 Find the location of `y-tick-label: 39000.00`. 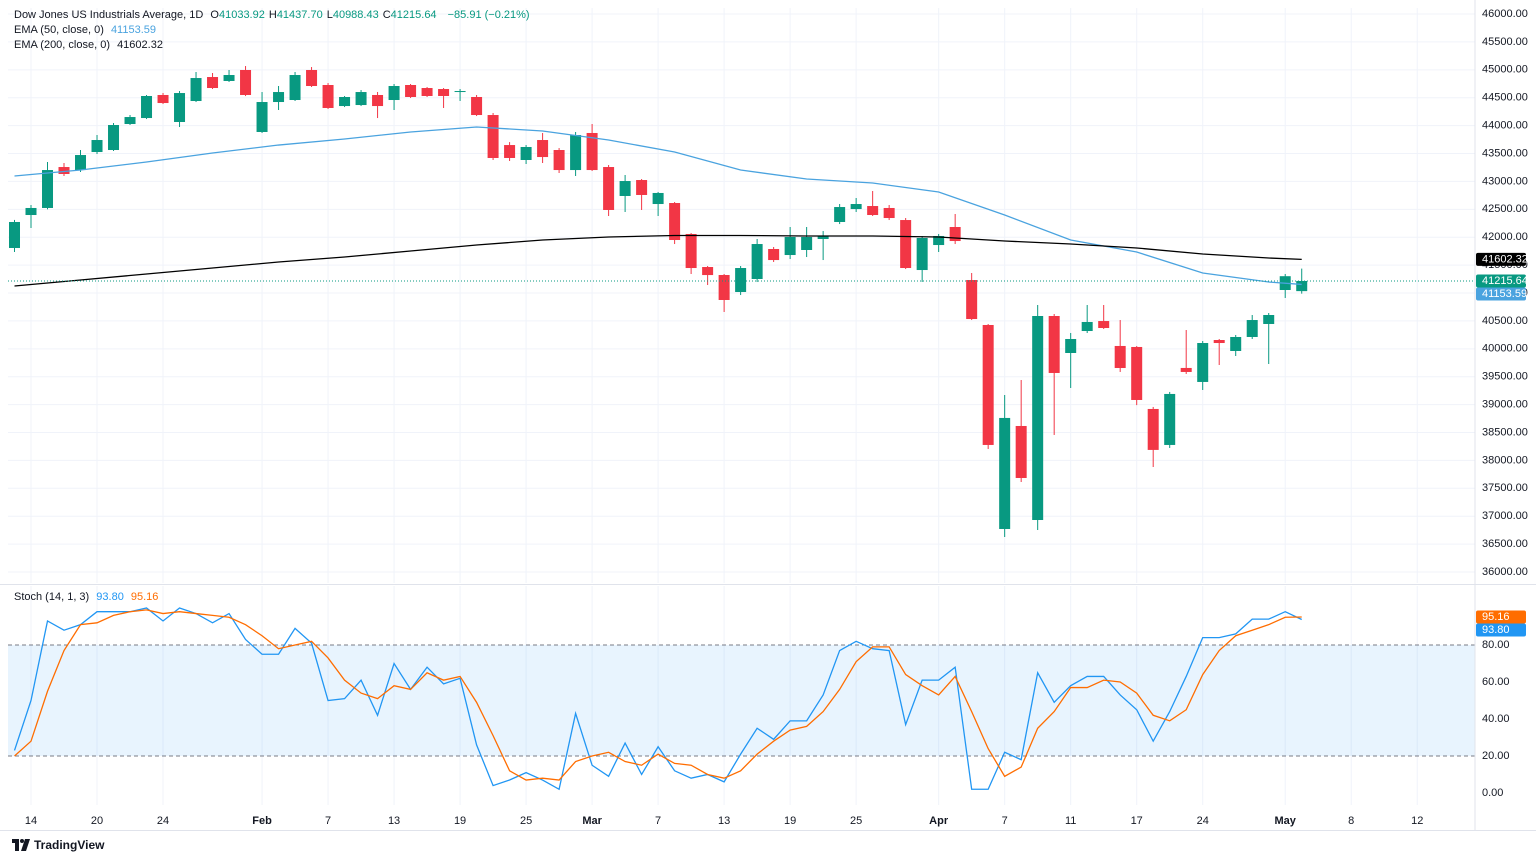

y-tick-label: 39000.00 is located at coordinates (1505, 405).